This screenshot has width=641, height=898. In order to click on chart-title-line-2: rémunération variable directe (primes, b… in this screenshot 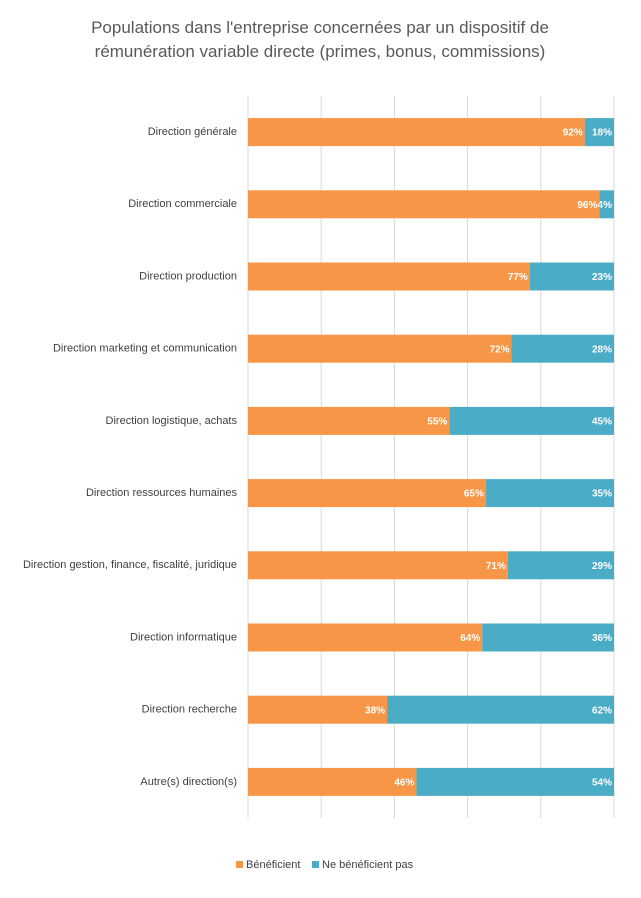, I will do `click(320, 51)`.